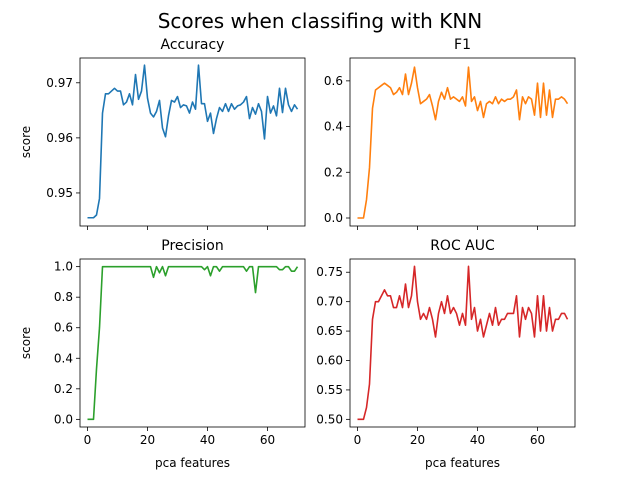 The width and height of the screenshot is (640, 480). Describe the element at coordinates (329, 331) in the screenshot. I see `y-tick-label: 0.65` at that location.